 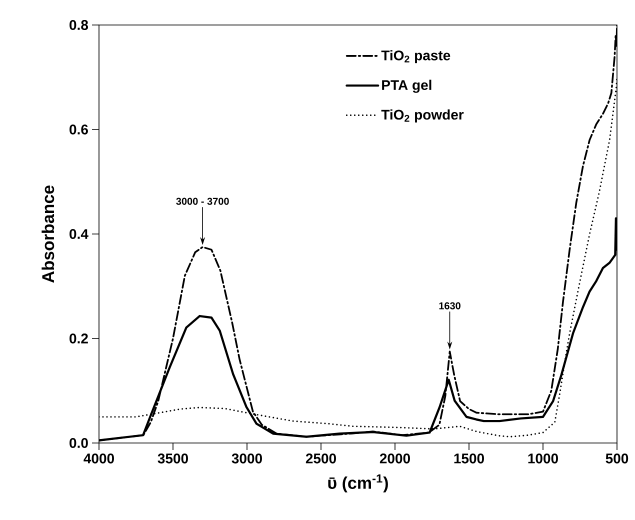 What do you see at coordinates (99, 459) in the screenshot?
I see `x-tick-label: 4000` at bounding box center [99, 459].